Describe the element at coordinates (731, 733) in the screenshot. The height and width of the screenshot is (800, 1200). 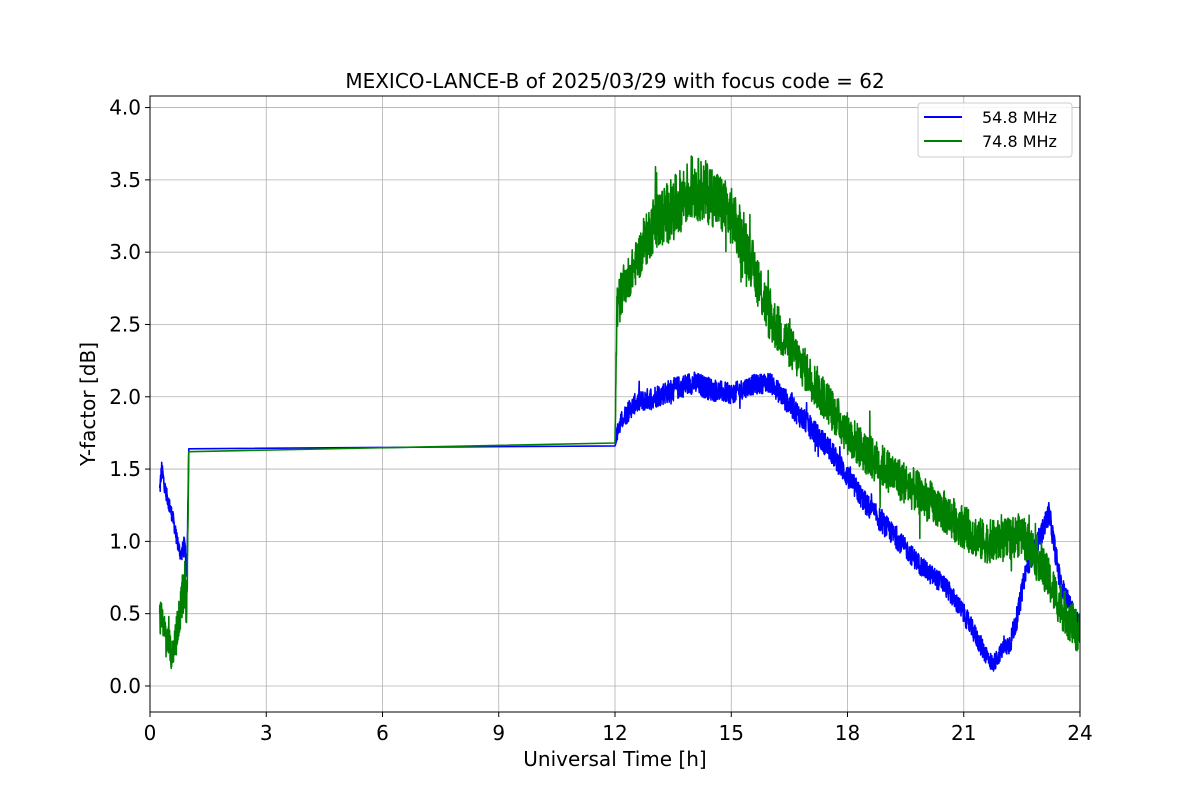
I see `x-tick-label: 15` at that location.